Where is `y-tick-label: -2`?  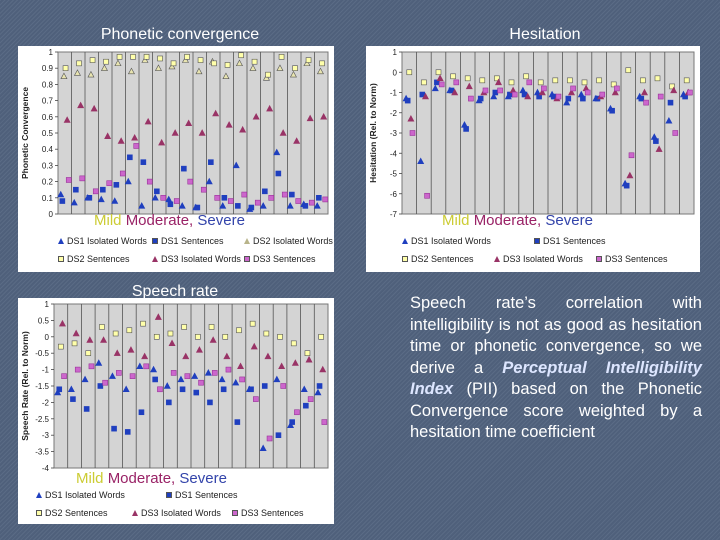
y-tick-label: -2 is located at coordinates (46, 402).